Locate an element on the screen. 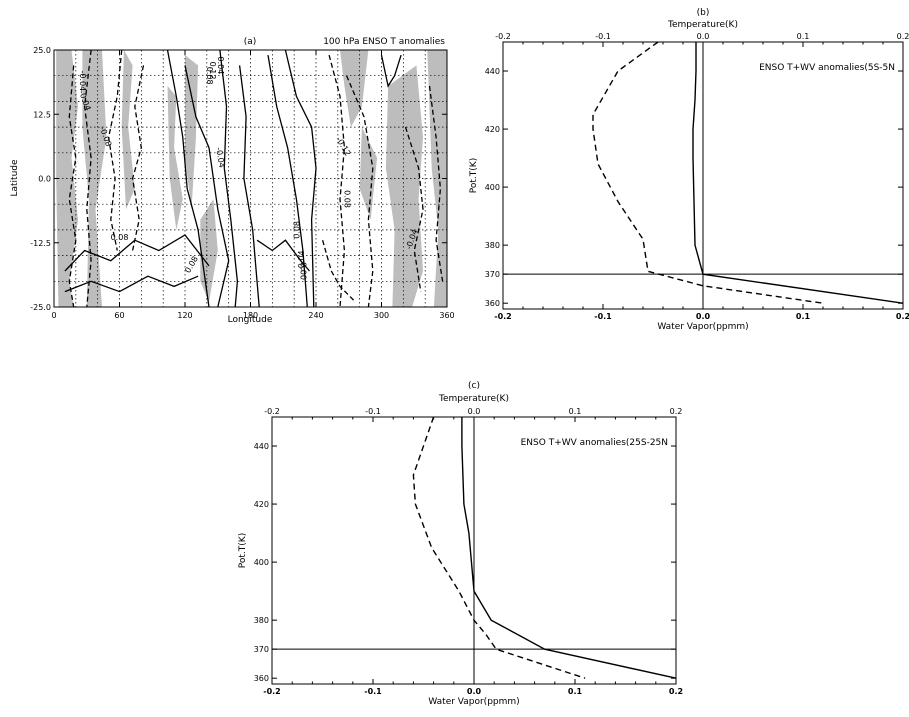 The width and height of the screenshot is (909, 717). y-axis-label-a: Latitude is located at coordinates (15, 178).